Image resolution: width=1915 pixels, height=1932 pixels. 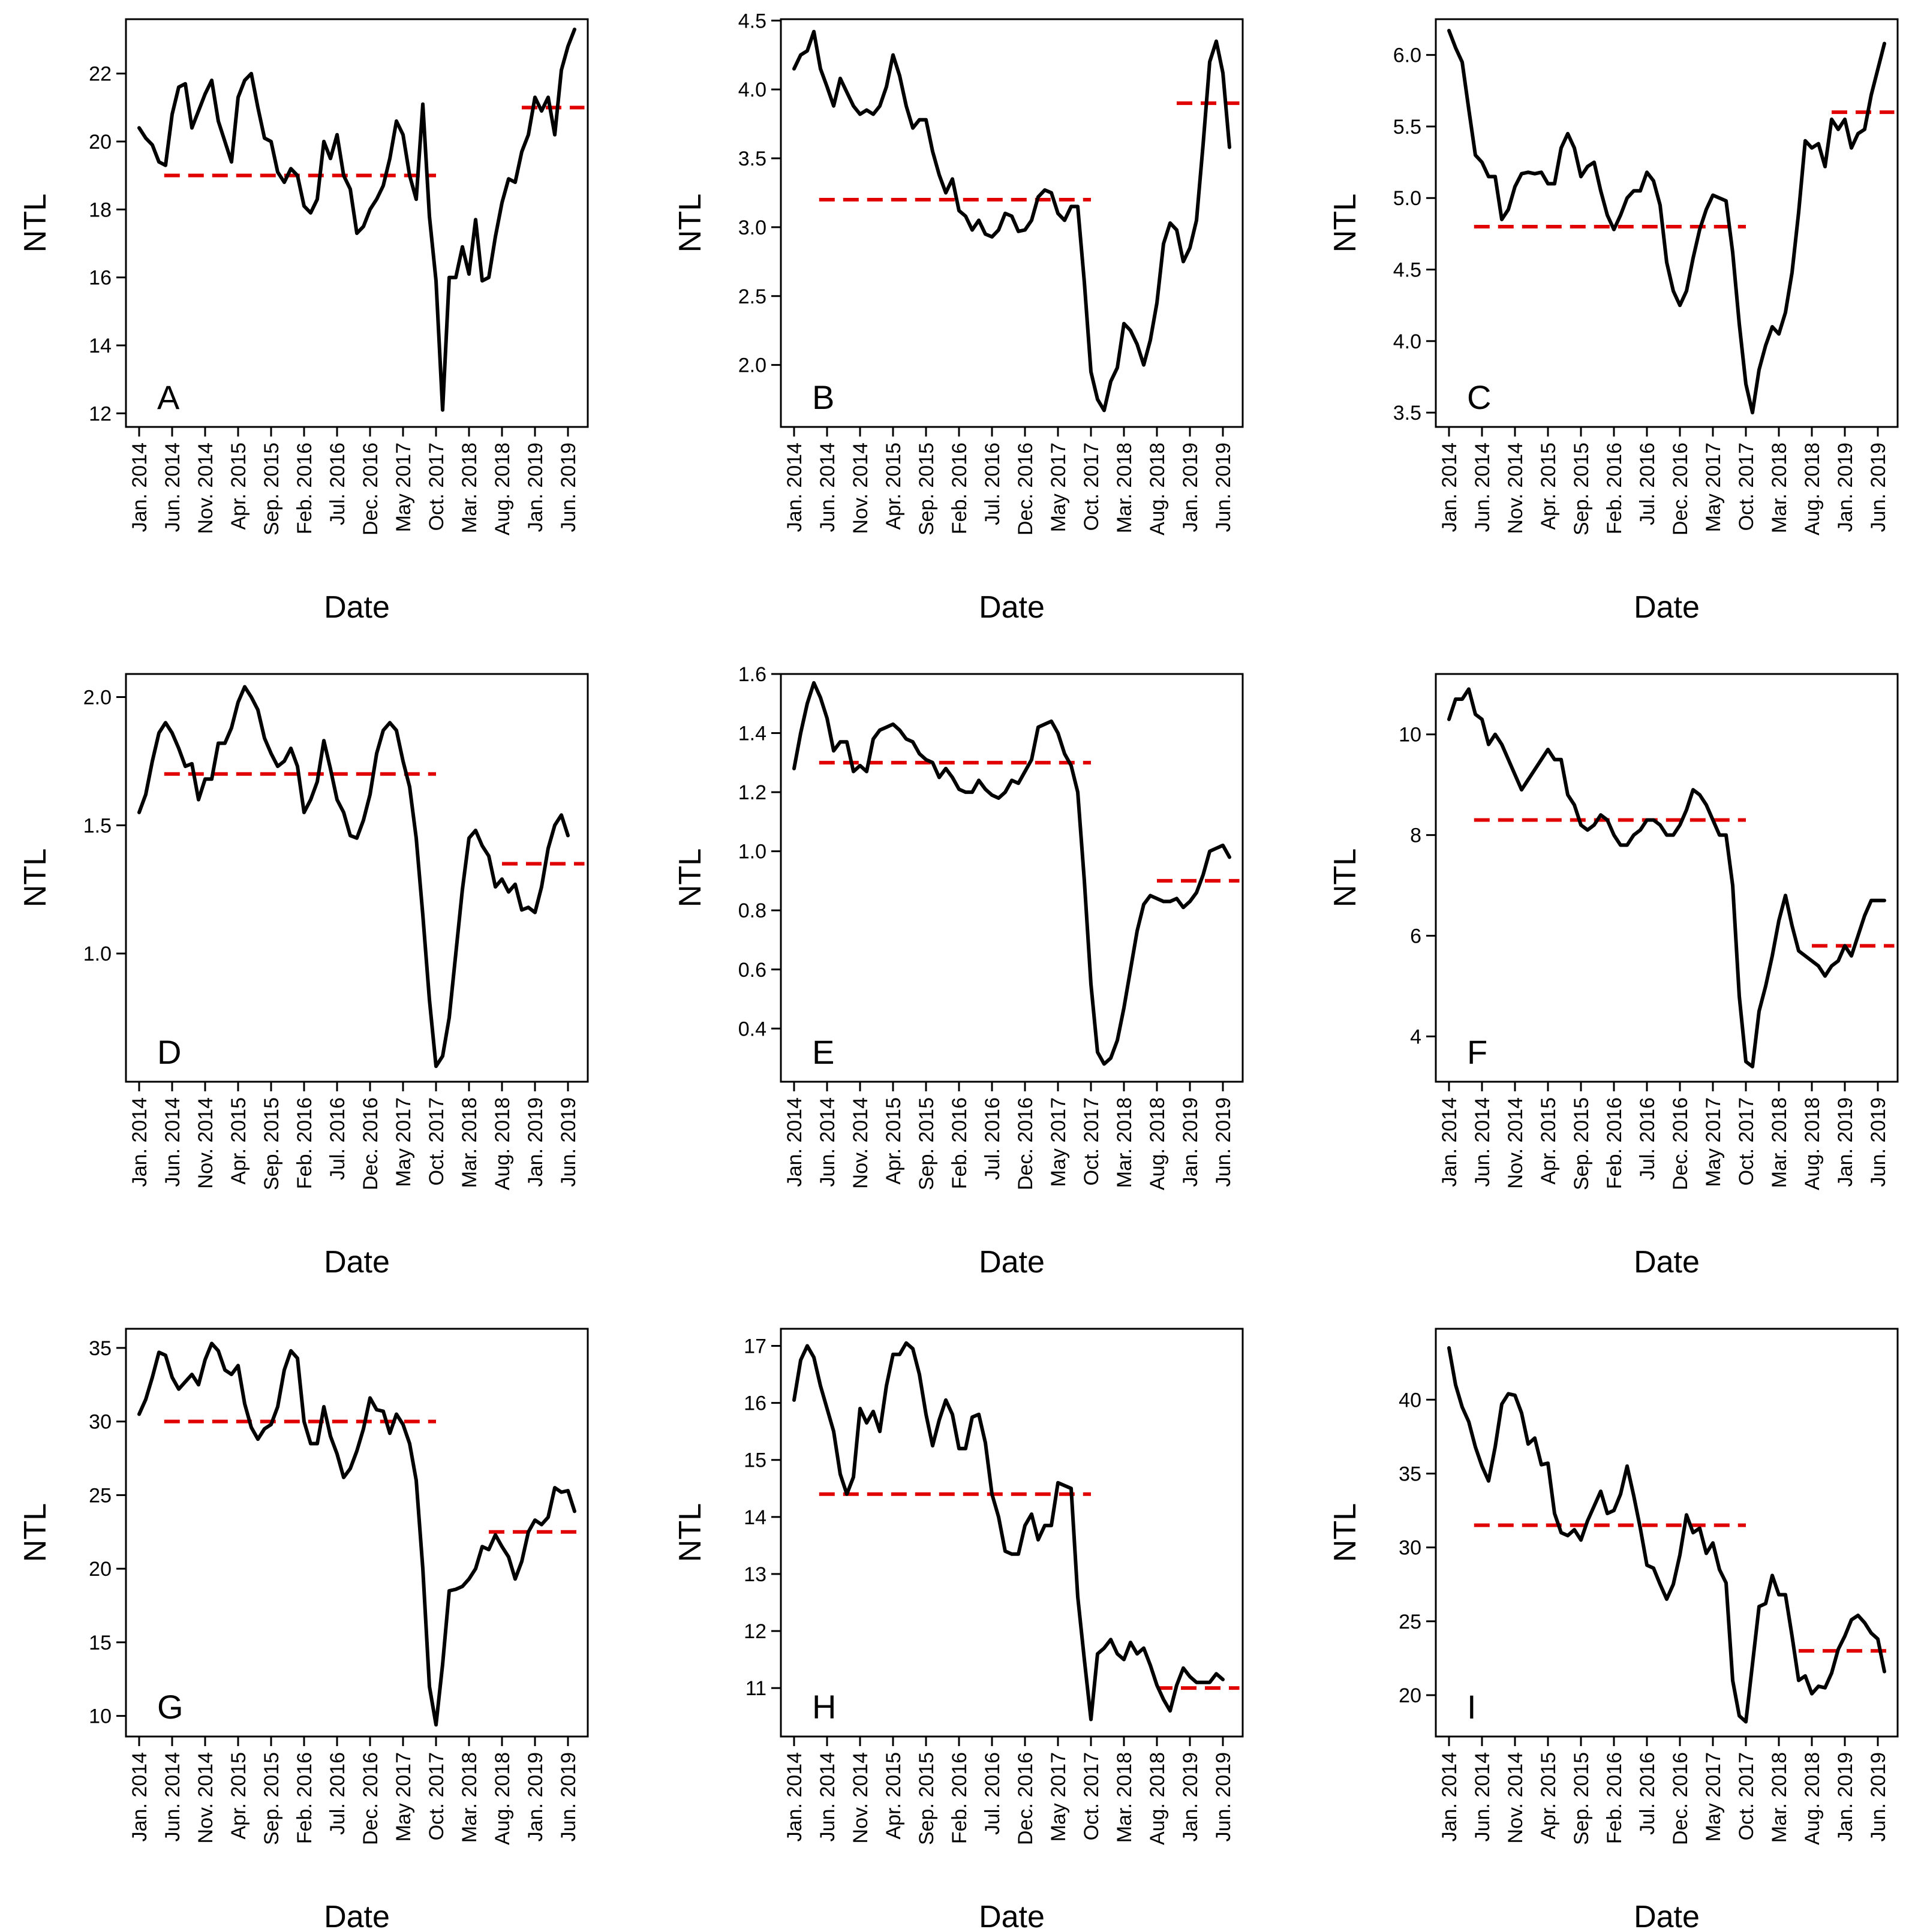 I want to click on y-tick-label: 3.0, so click(x=752, y=228).